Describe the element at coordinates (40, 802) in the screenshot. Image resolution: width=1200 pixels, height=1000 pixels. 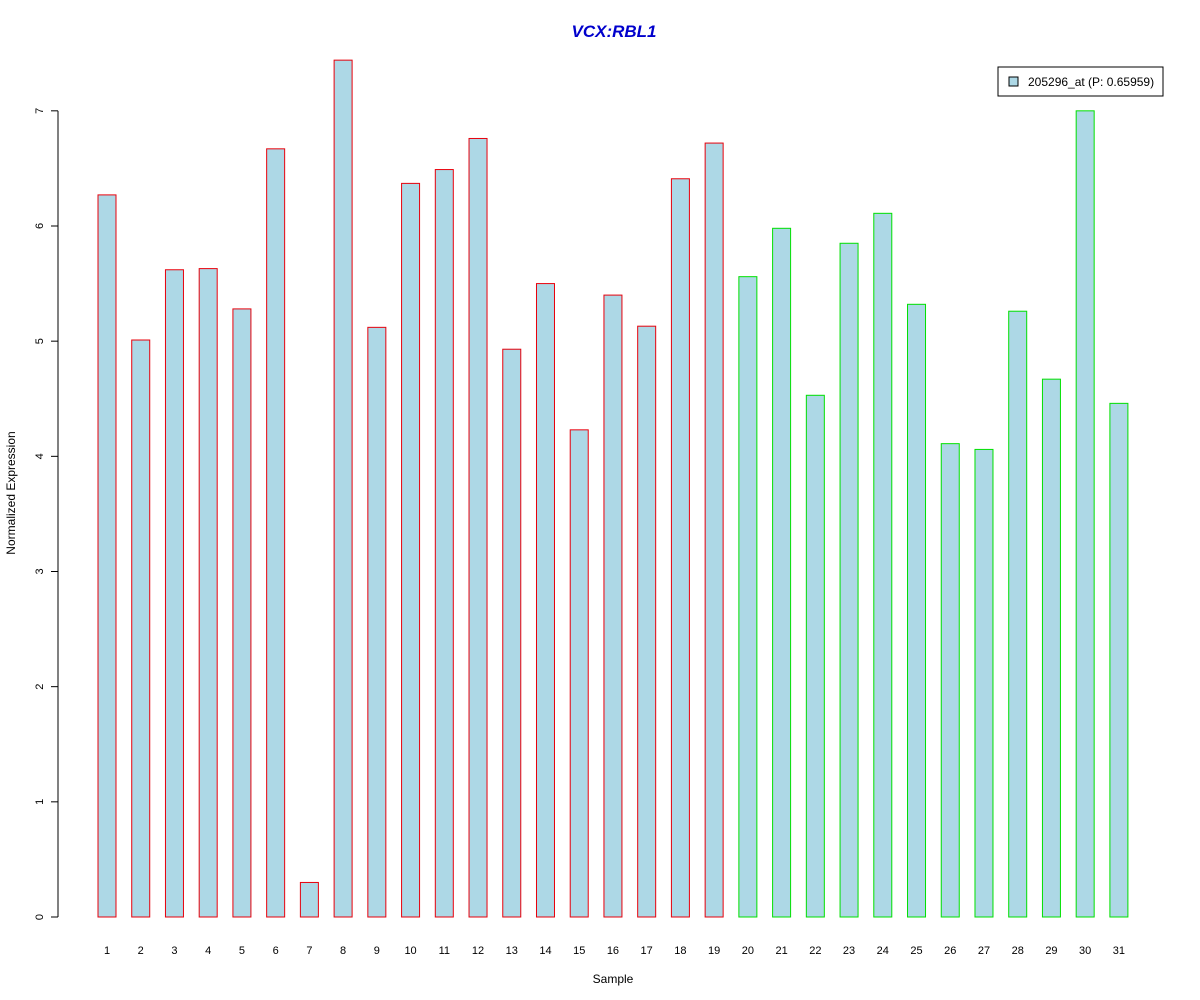
I see `y-tick-label: 1` at that location.